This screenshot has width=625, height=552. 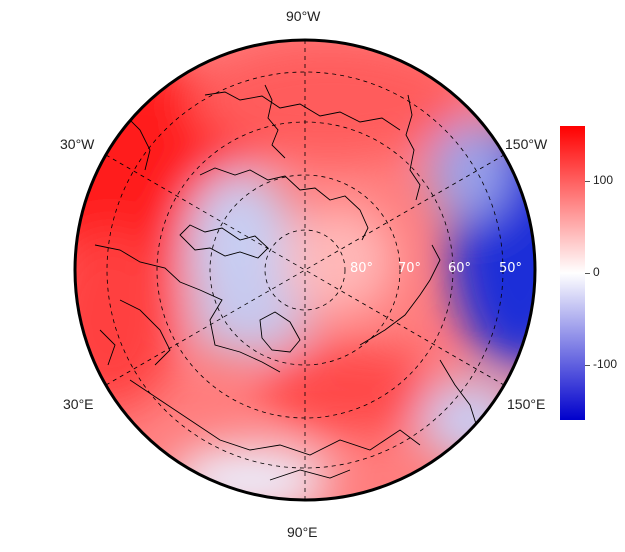 What do you see at coordinates (284, 204) in the screenshot?
I see `greenland-arctic-coast` at bounding box center [284, 204].